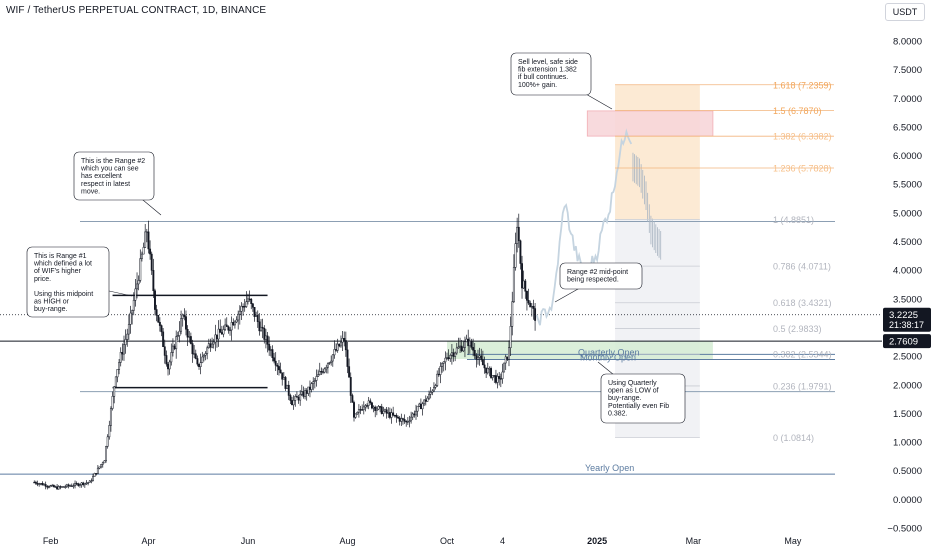  I want to click on y-tick-label: 3.5000, so click(907, 299).